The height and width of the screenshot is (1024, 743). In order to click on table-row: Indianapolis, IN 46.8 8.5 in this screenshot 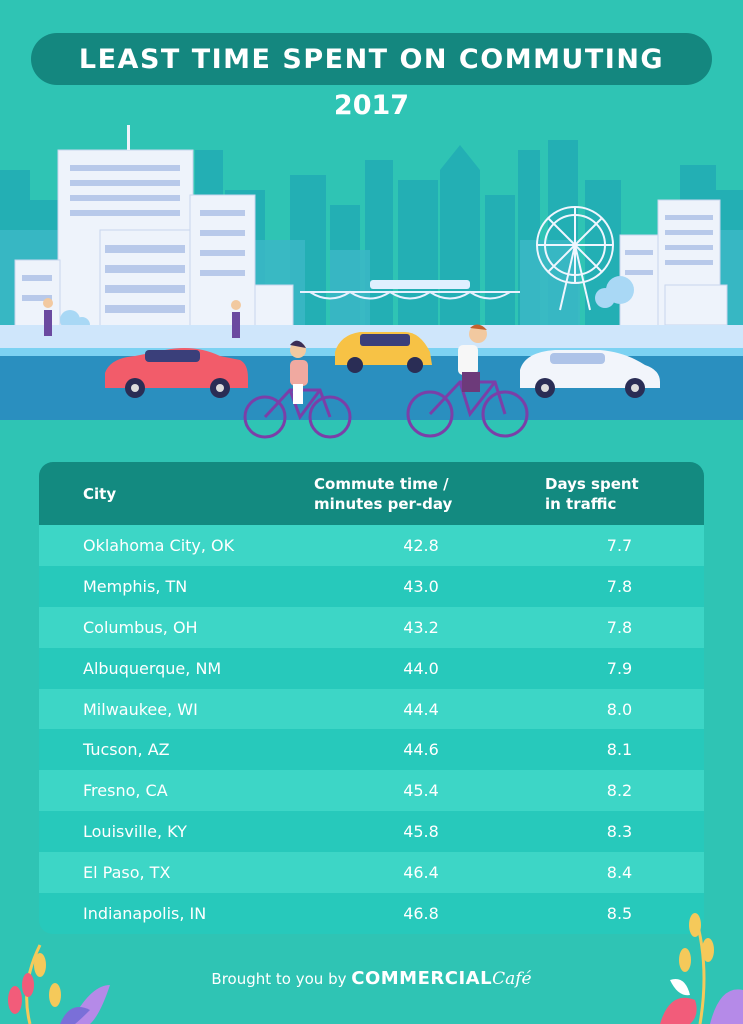, I will do `click(371, 913)`.